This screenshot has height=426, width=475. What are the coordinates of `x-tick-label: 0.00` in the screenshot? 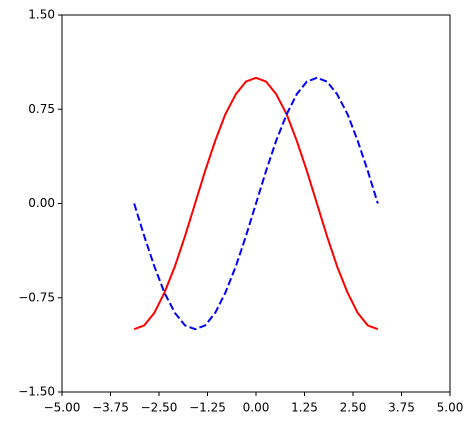 It's located at (256, 408).